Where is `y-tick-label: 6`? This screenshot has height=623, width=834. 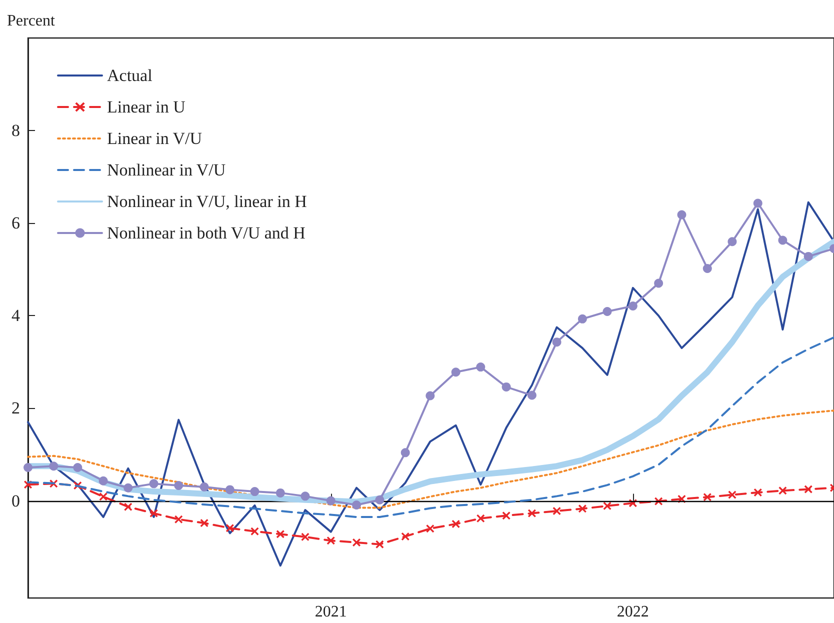 y-tick-label: 6 is located at coordinates (16, 223).